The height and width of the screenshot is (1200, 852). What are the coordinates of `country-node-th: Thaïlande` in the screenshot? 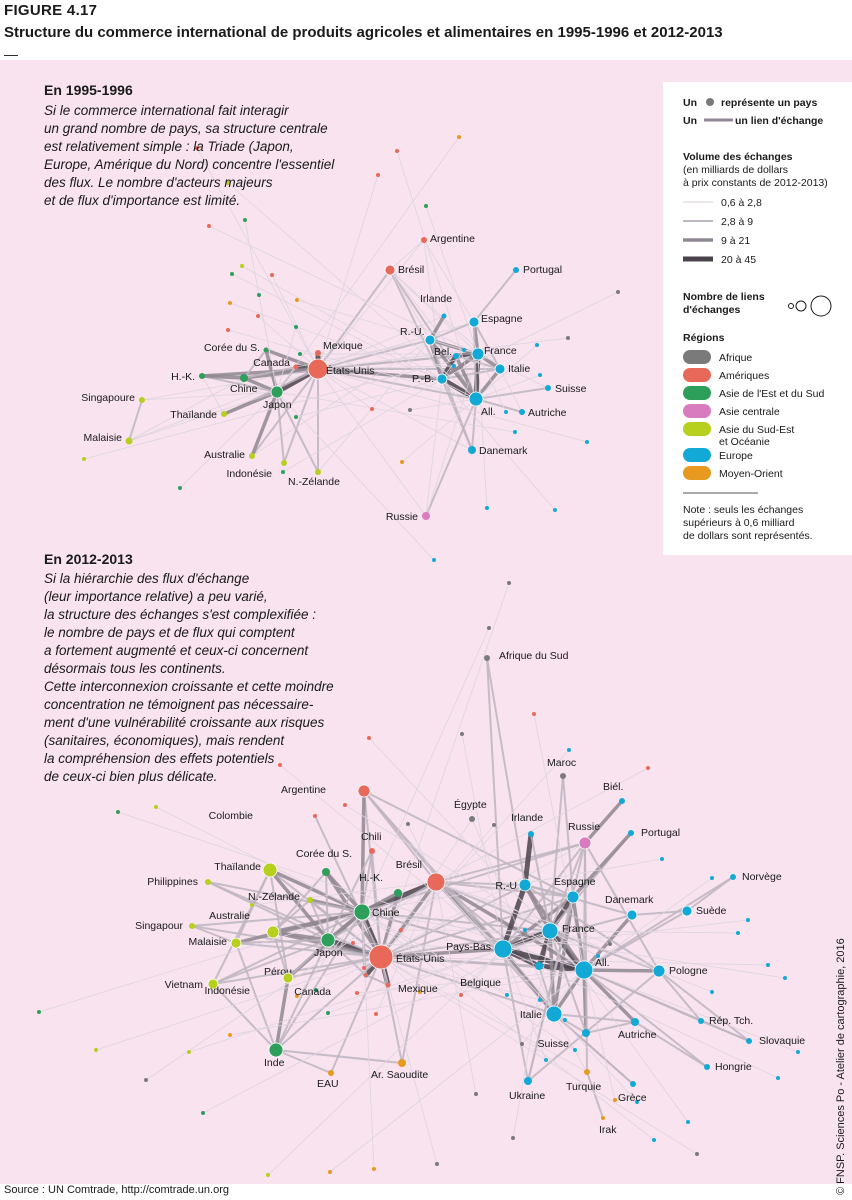 It's located at (246, 869).